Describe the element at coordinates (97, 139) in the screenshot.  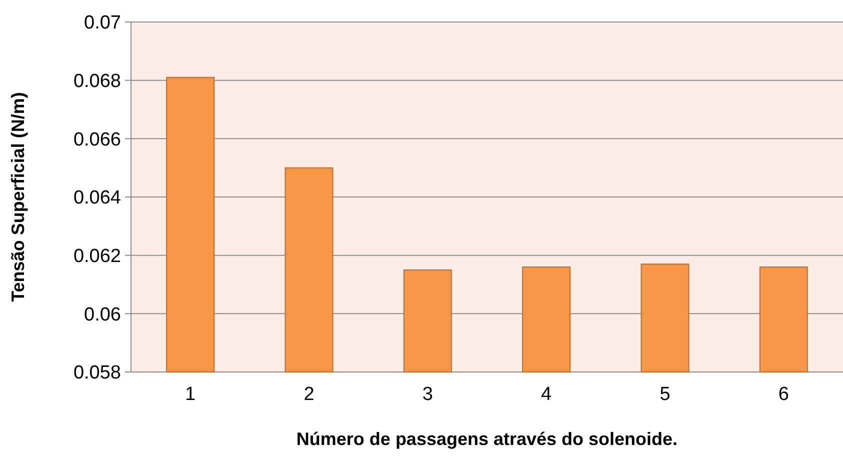
I see `y-tick-label: 0.066` at that location.